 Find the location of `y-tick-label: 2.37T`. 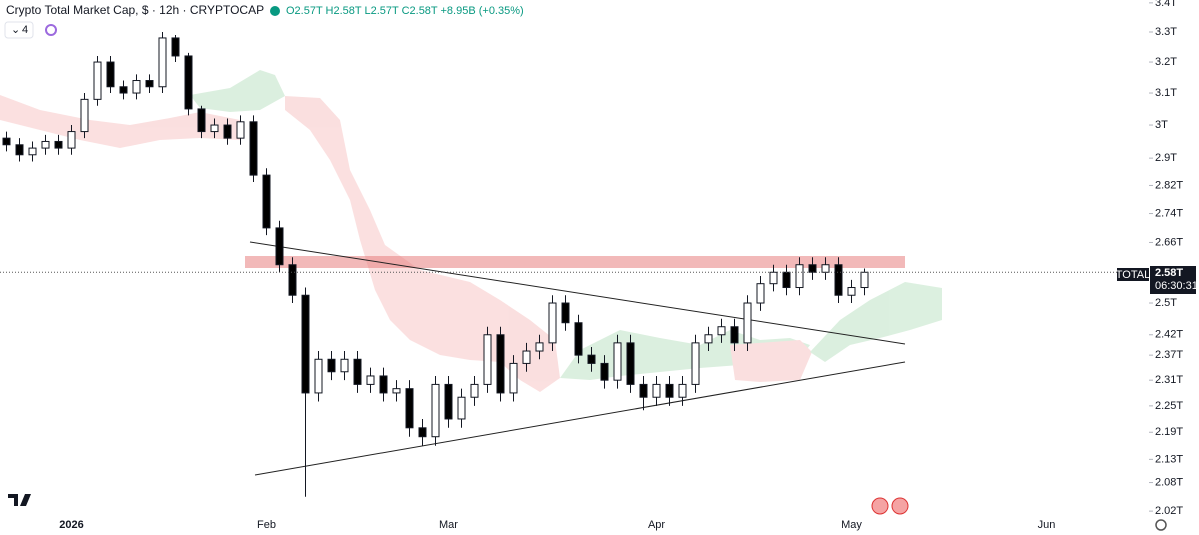

y-tick-label: 2.37T is located at coordinates (1169, 355).